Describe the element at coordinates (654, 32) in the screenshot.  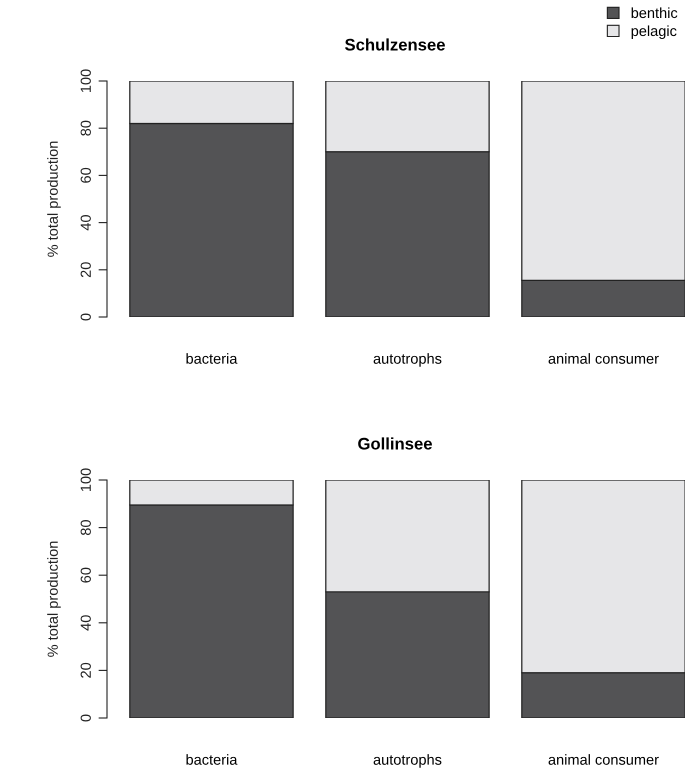
I see `legend-label: pelagic` at that location.